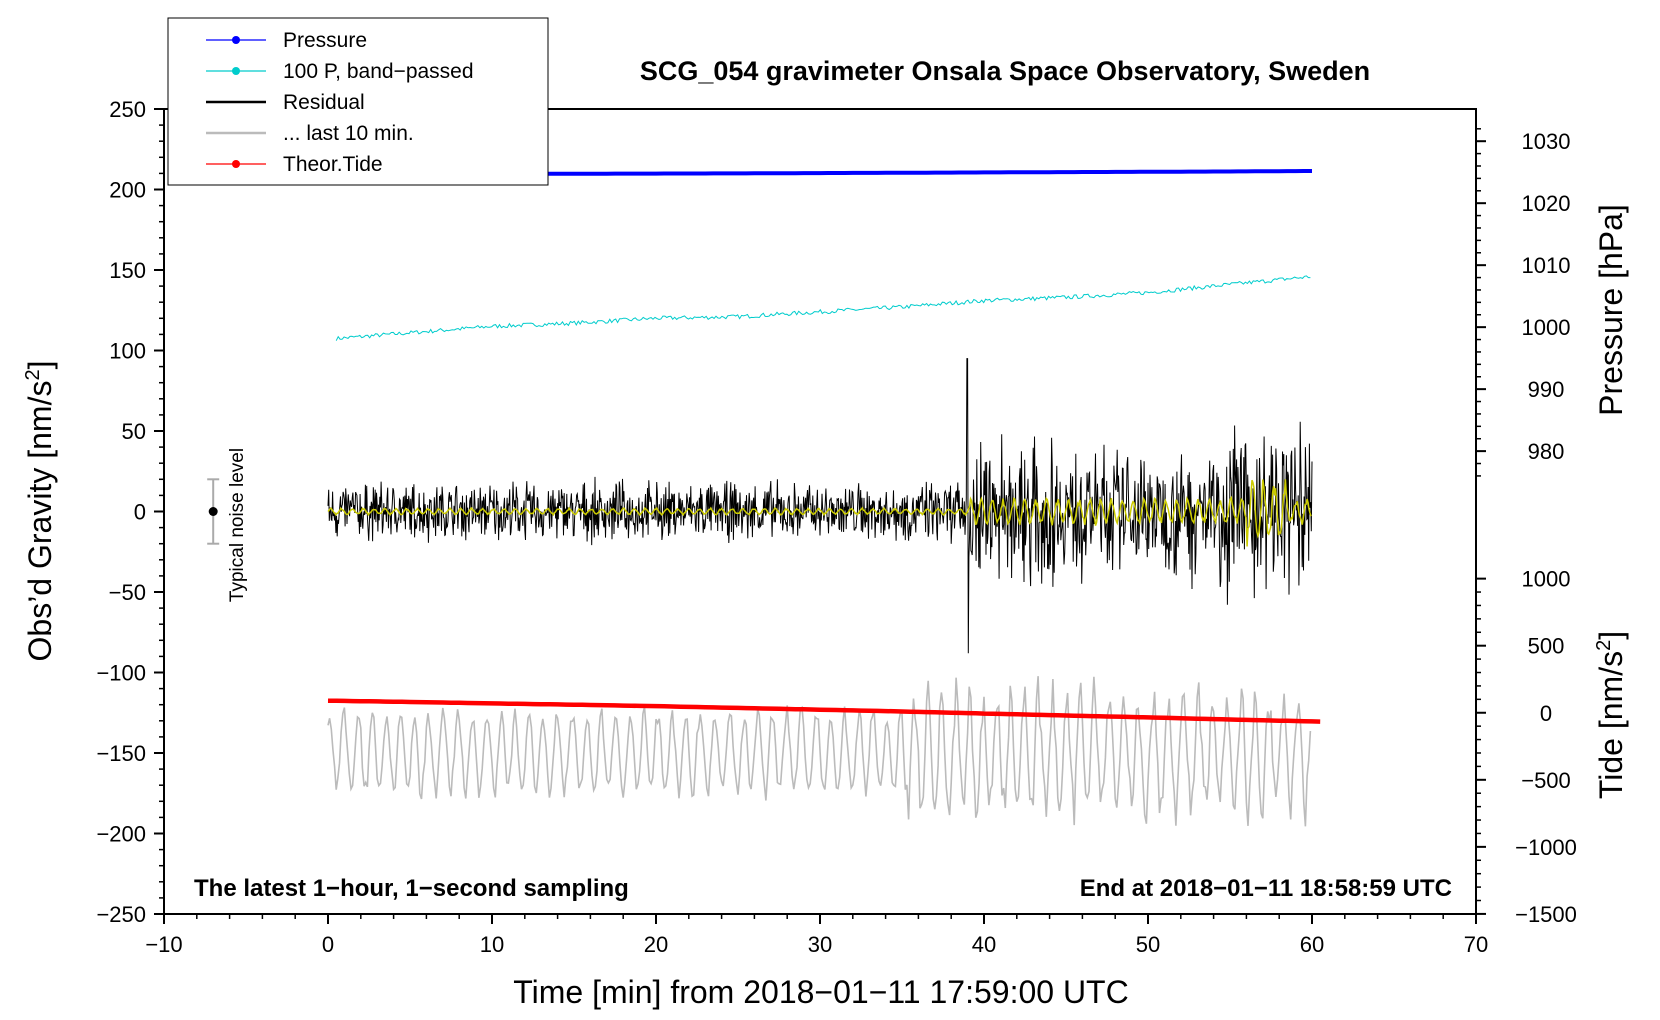 This screenshot has width=1660, height=1020. Describe the element at coordinates (1611, 635) in the screenshot. I see `y-axis-title-tide-end: ]` at that location.